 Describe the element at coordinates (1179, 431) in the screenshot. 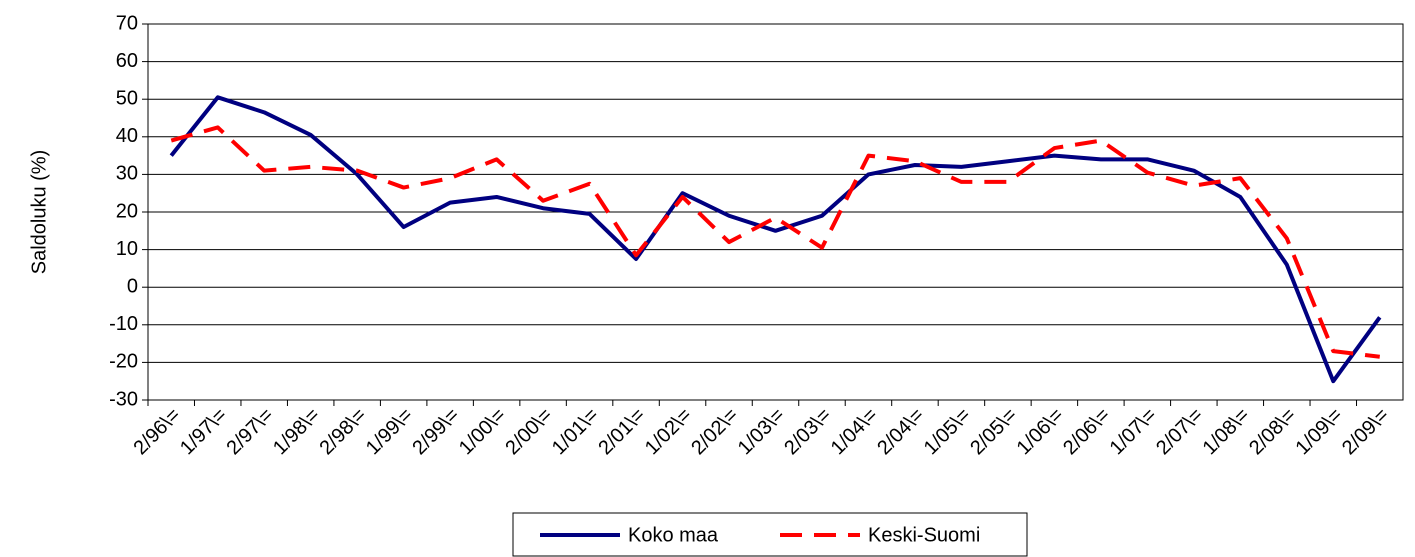

I see `x-tick-label: 2/07\=` at that location.